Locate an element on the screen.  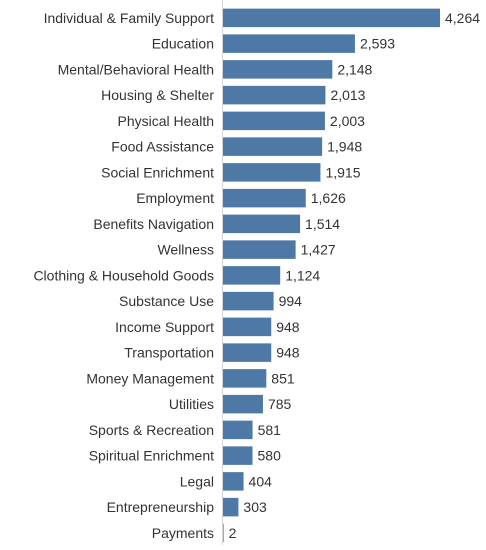
category-label: Substance Use is located at coordinates (166, 301).